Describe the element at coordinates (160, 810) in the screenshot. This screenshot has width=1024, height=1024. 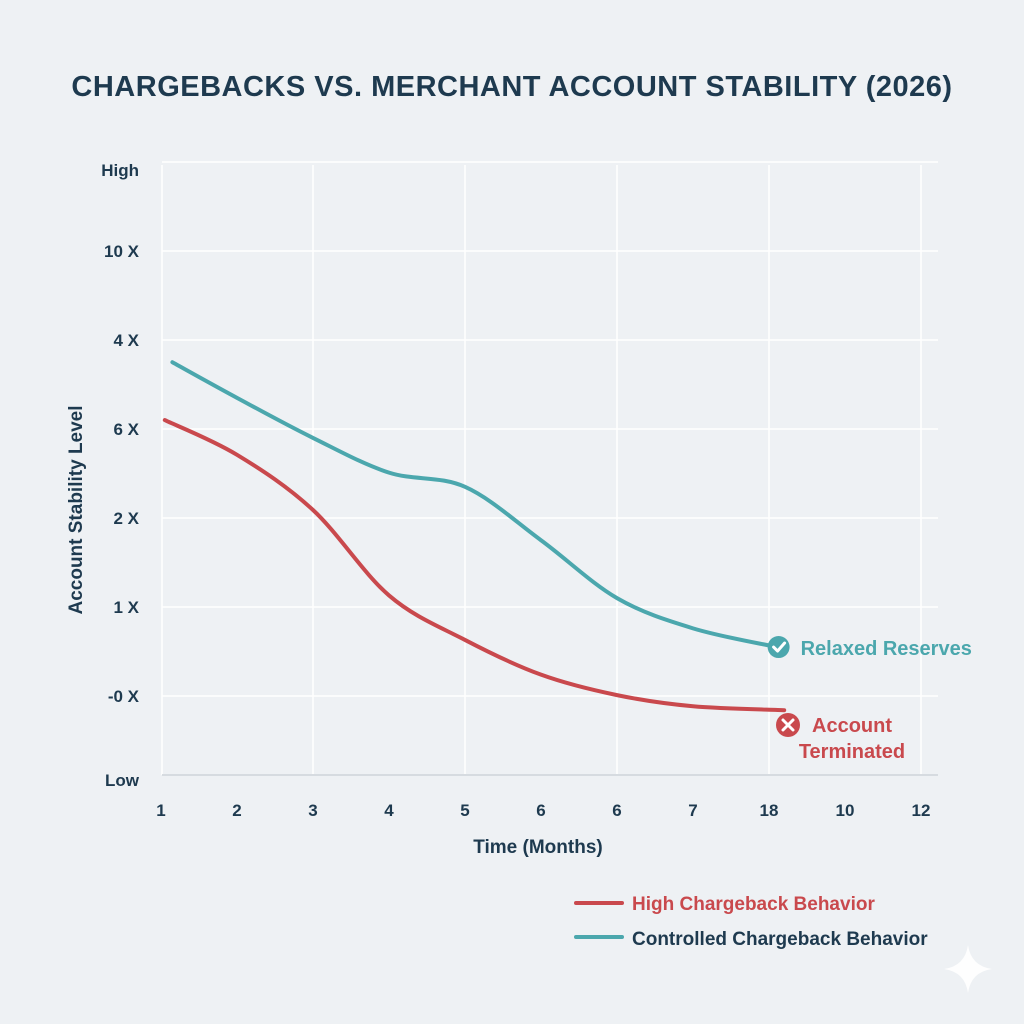
I see `x-tick-label: 1` at that location.